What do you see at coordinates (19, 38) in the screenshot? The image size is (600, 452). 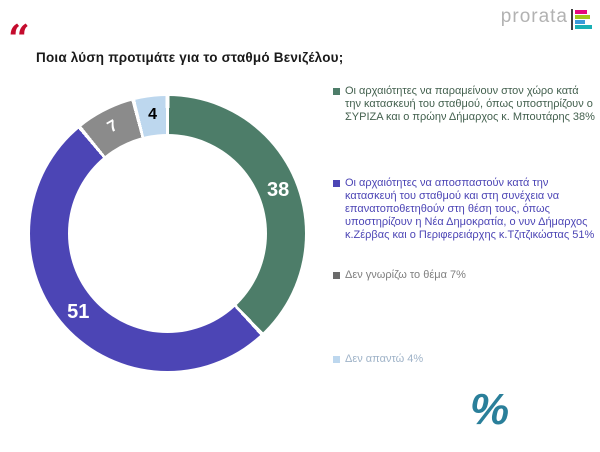 I see `quote-icon: “` at bounding box center [19, 38].